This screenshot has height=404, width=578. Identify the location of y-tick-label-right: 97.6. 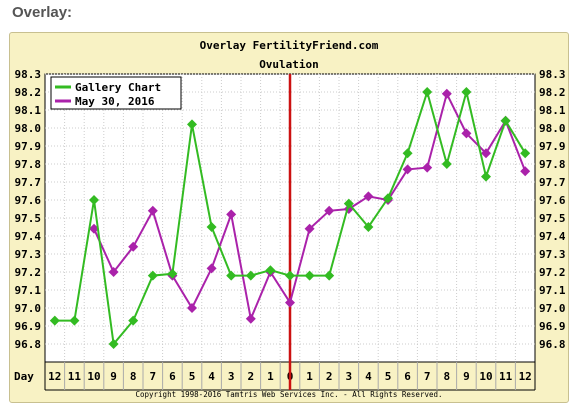
(552, 200).